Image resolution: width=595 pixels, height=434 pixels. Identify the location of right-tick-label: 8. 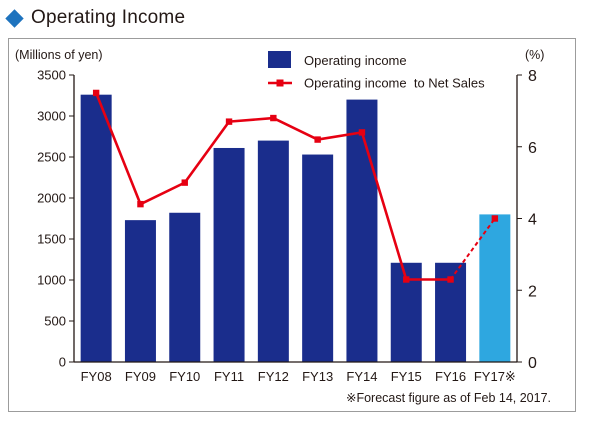
(532, 76).